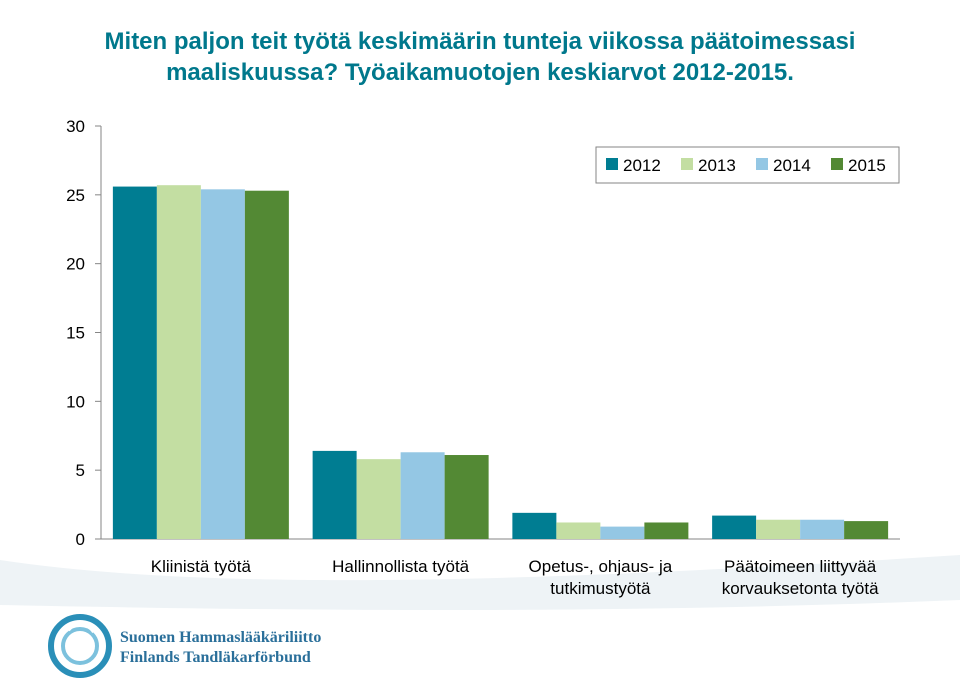 The height and width of the screenshot is (681, 960). What do you see at coordinates (75, 264) in the screenshot?
I see `y-tick-label: 20` at bounding box center [75, 264].